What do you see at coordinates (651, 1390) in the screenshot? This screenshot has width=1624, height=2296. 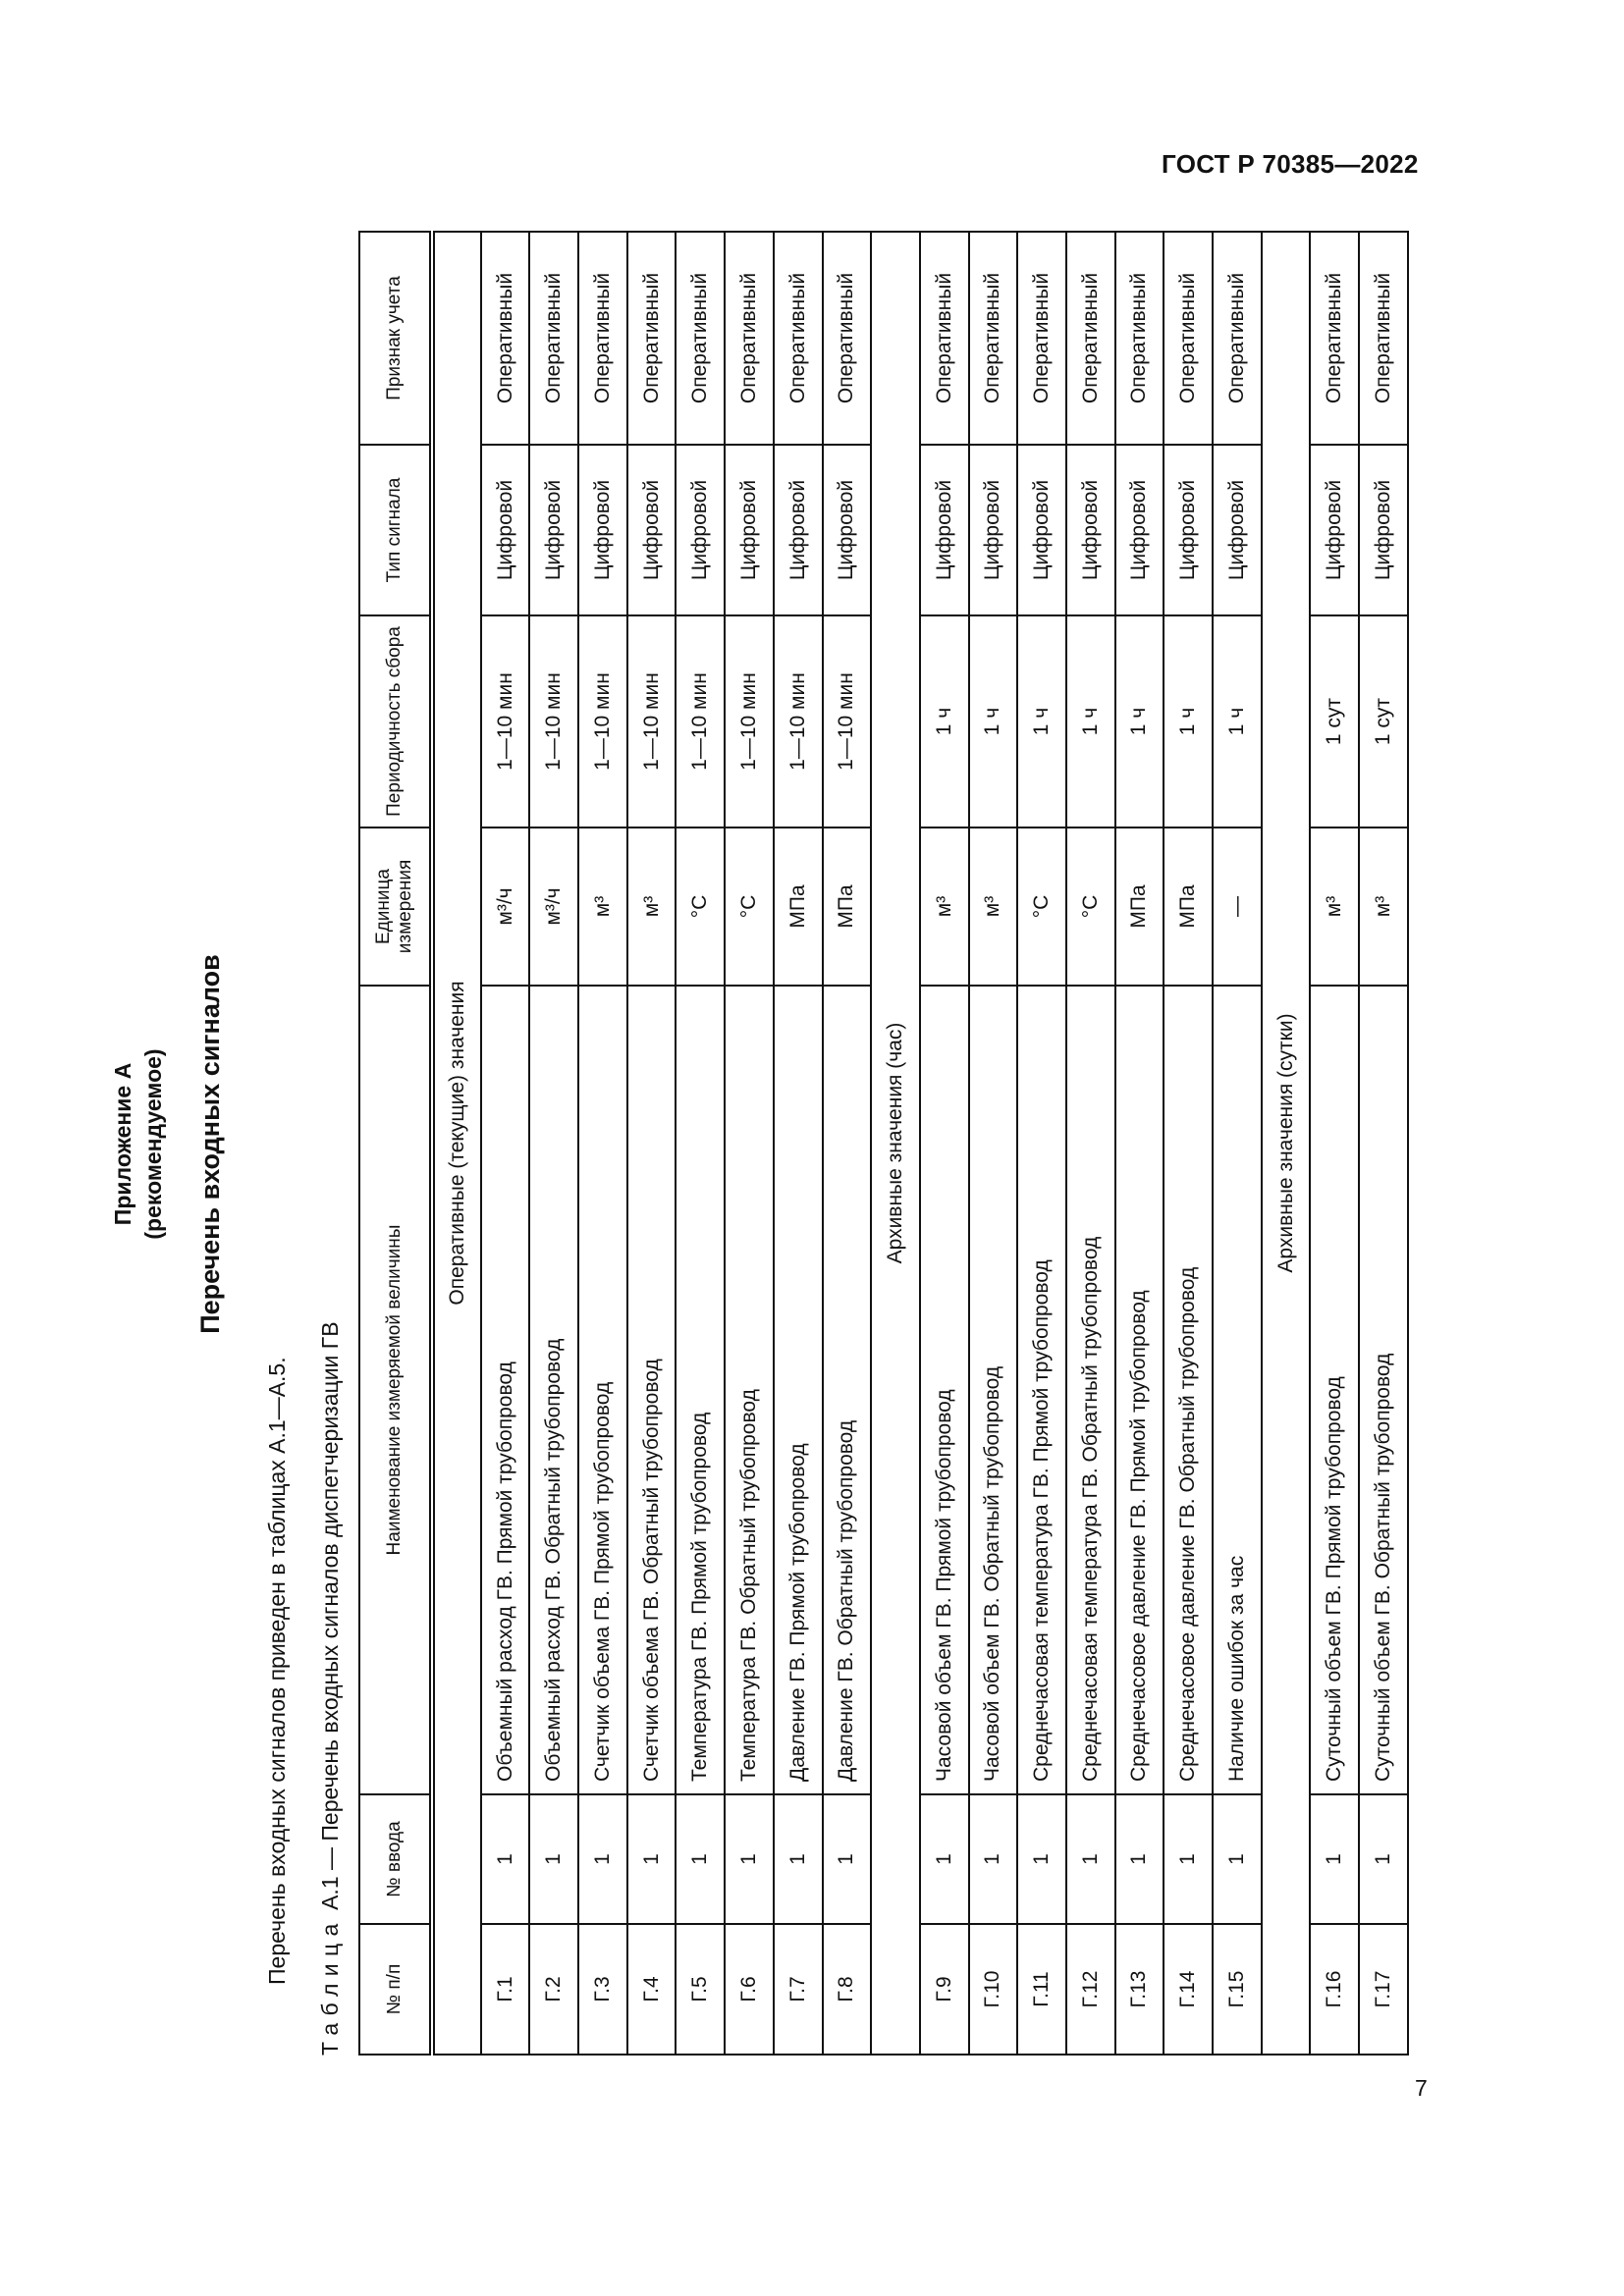 I see `cell-name: Счетчик объема ГВ. Обратный трубопровод` at bounding box center [651, 1390].